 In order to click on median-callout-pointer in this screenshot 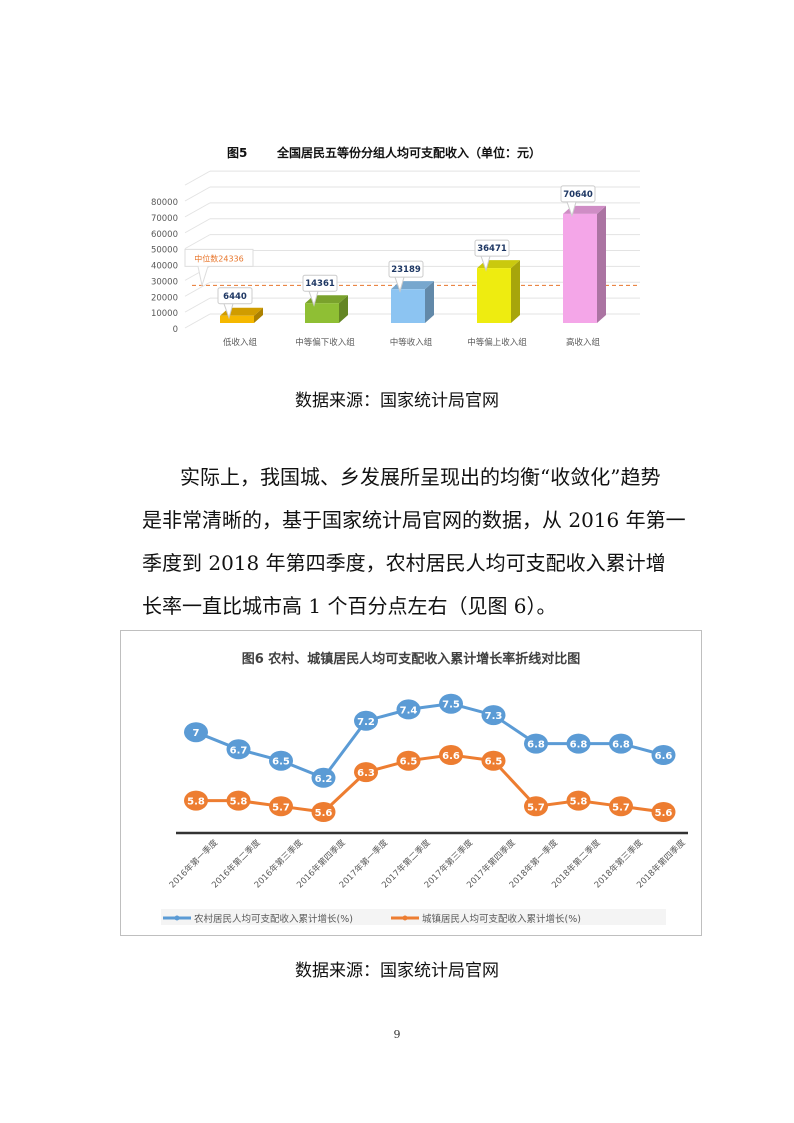, I will do `click(203, 277)`.